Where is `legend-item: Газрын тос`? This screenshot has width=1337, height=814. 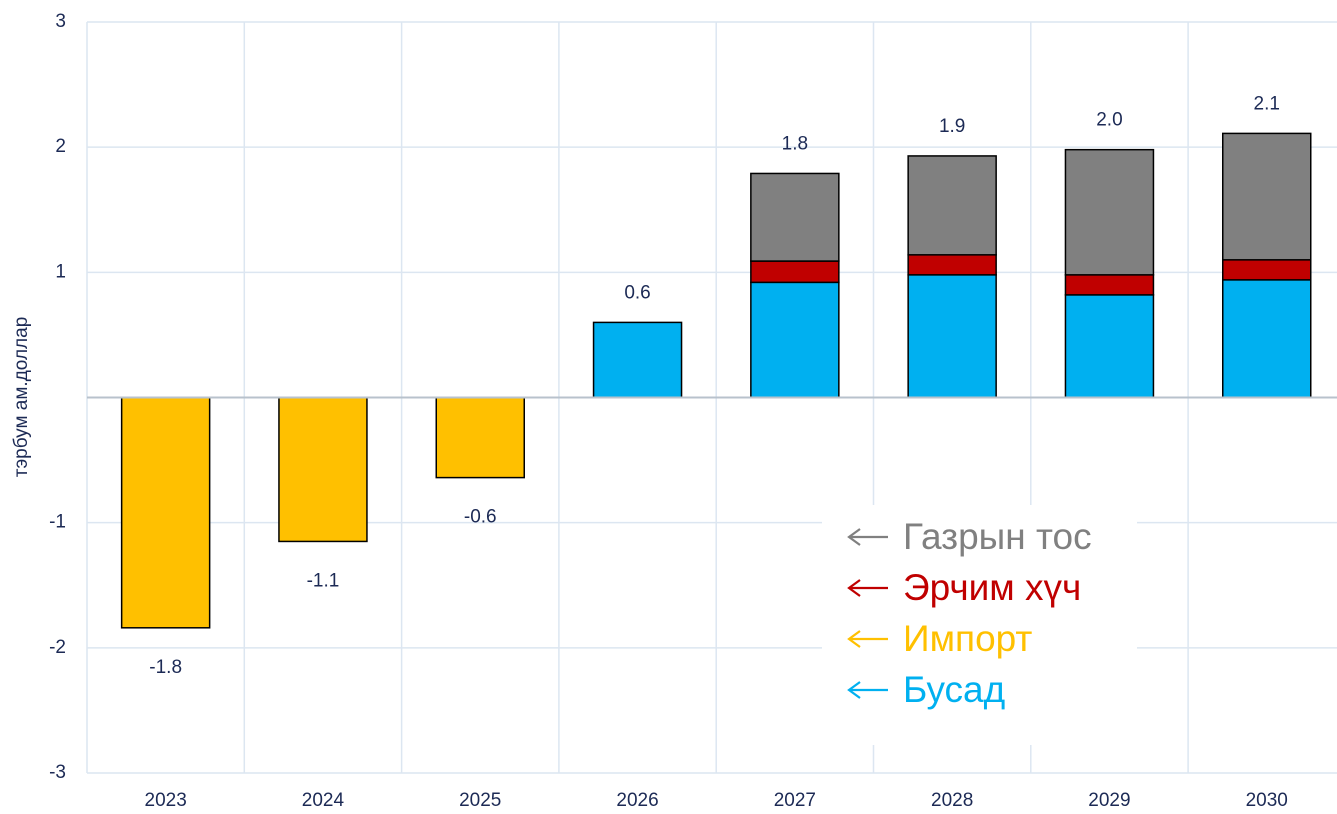
legend-item: Газрын тос is located at coordinates (969, 536).